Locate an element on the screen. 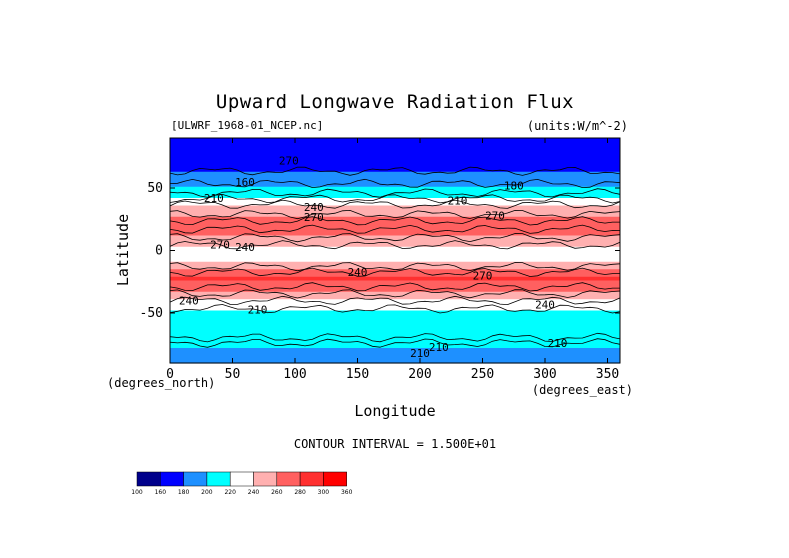 This screenshot has height=558, width=789. colorbar-label: 300 is located at coordinates (324, 492).